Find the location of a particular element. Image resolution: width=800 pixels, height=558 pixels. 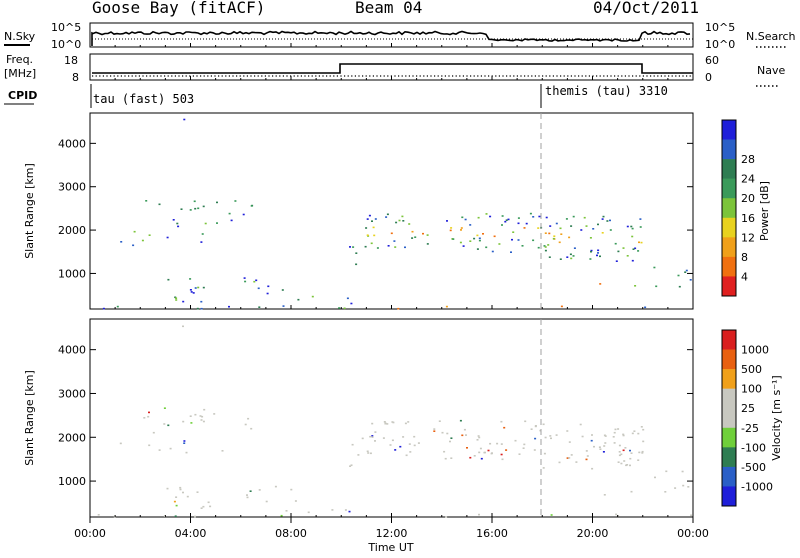

ytick-label: 4000 is located at coordinates (72, 350).